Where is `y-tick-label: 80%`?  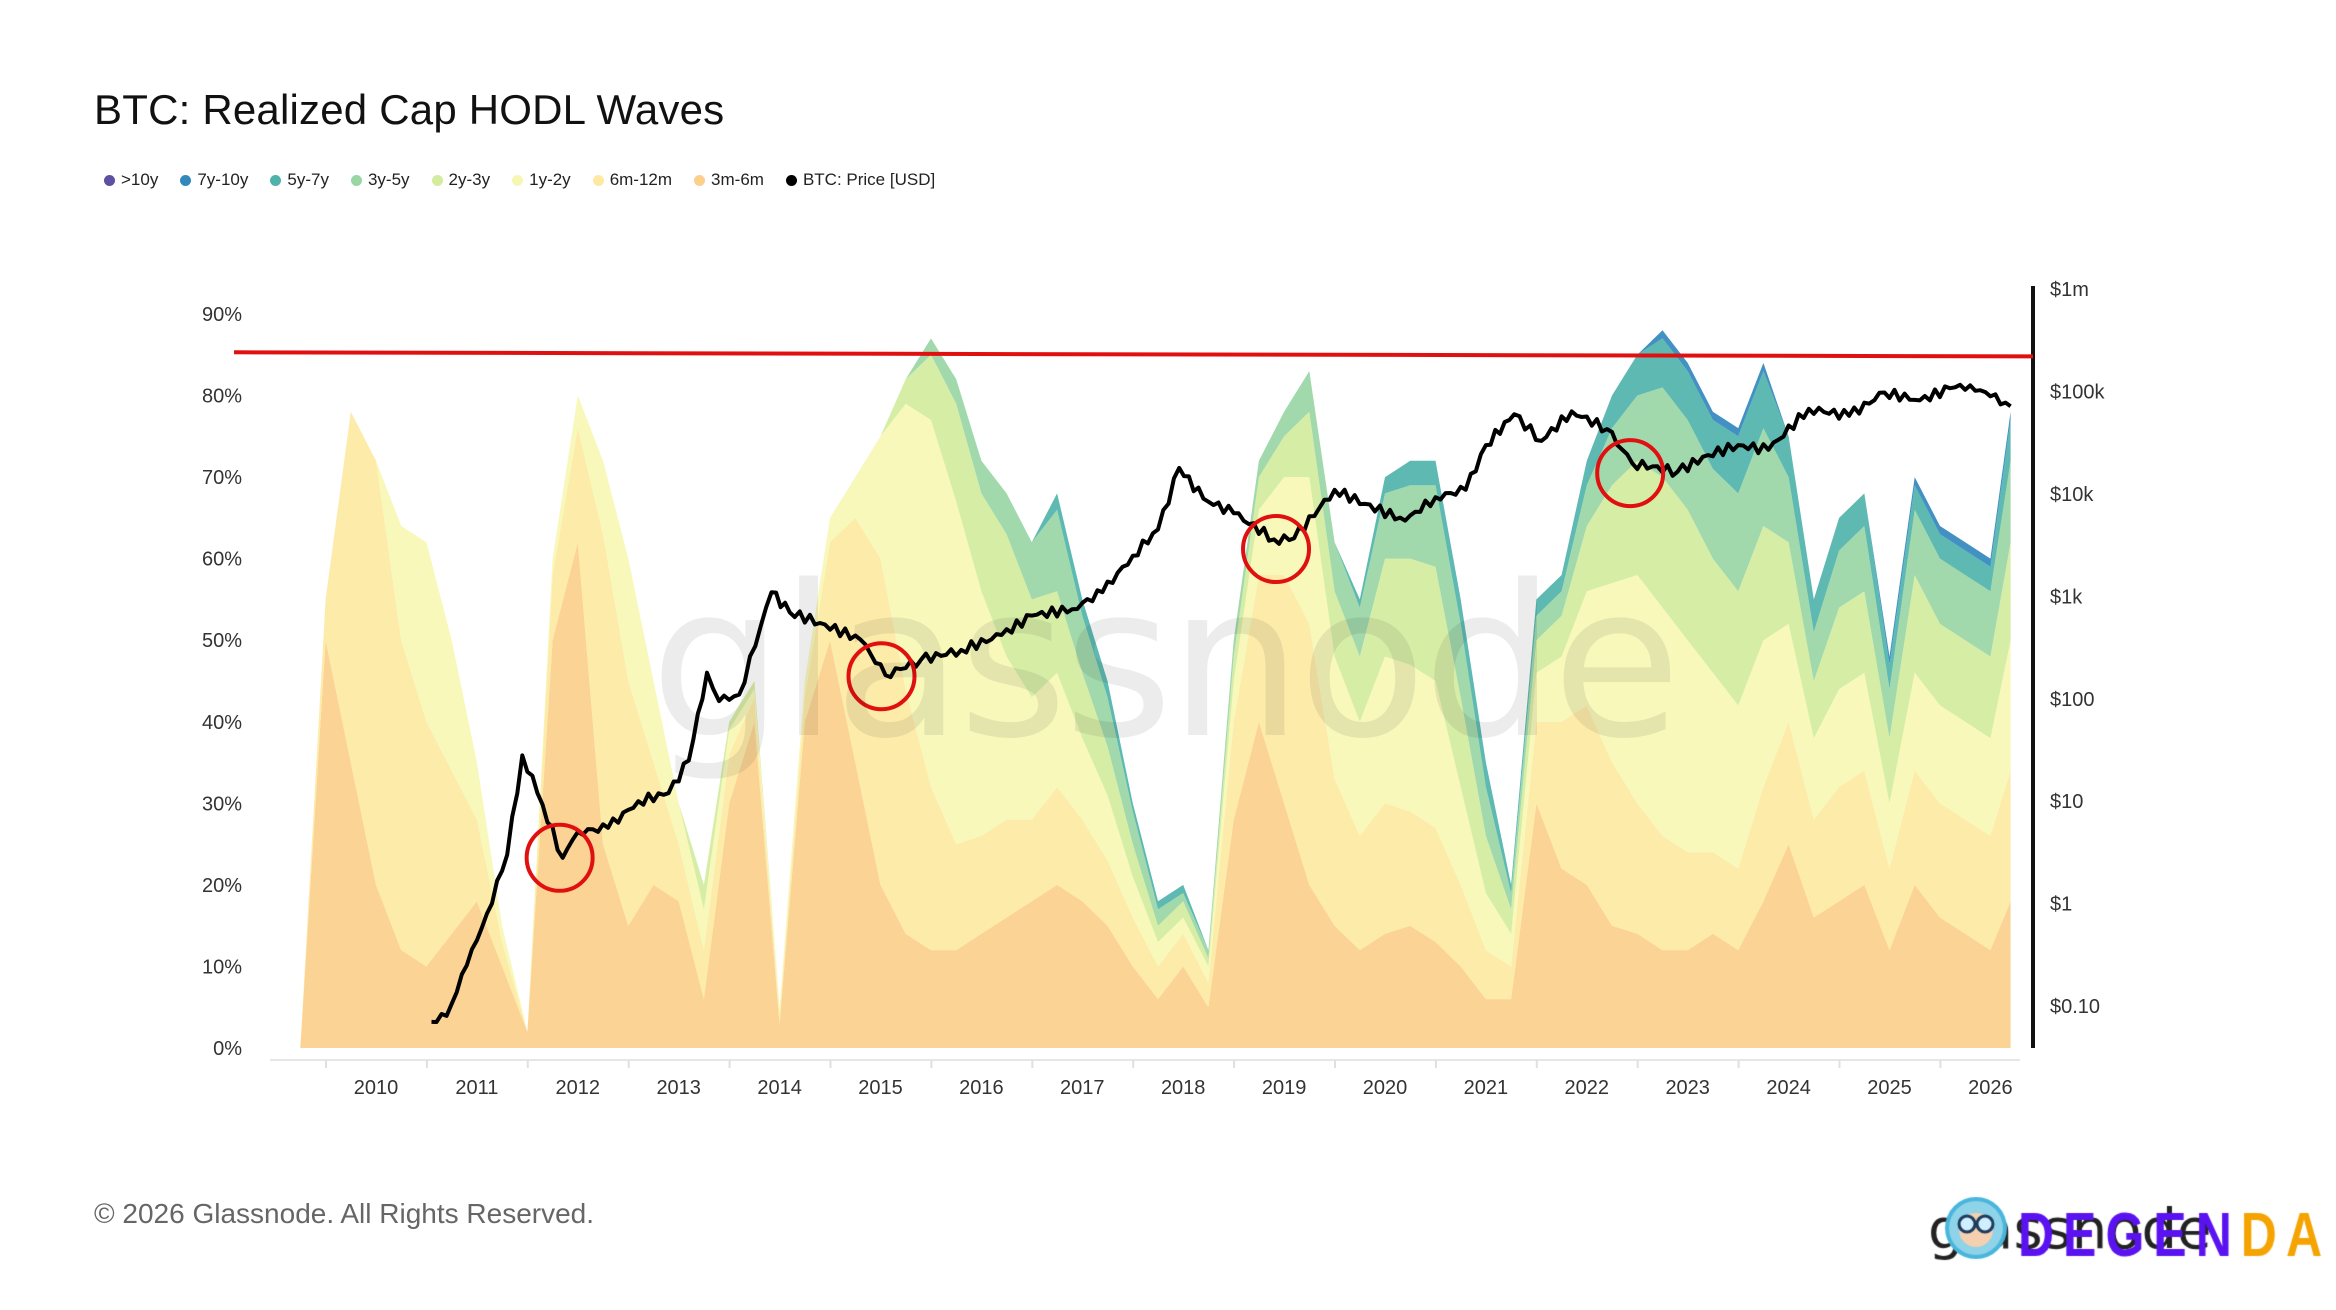
y-tick-label: 80% is located at coordinates (222, 397).